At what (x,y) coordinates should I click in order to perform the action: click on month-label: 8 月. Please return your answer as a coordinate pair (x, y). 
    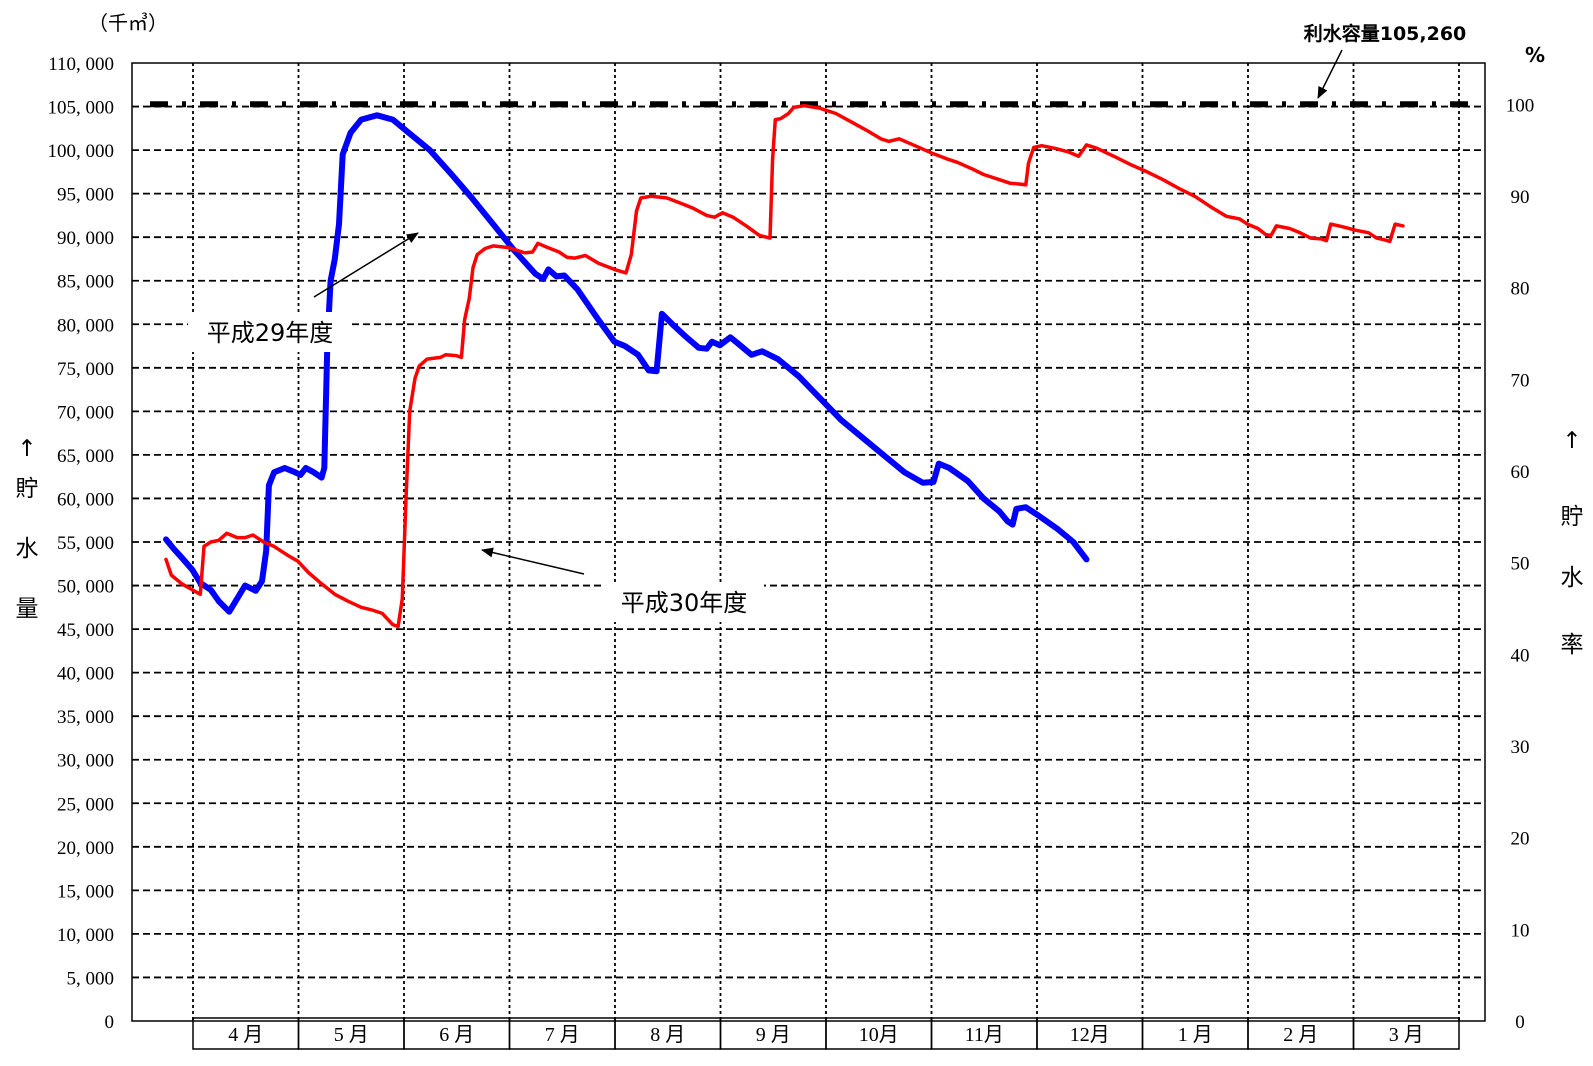
    Looking at the image, I should click on (667, 1035).